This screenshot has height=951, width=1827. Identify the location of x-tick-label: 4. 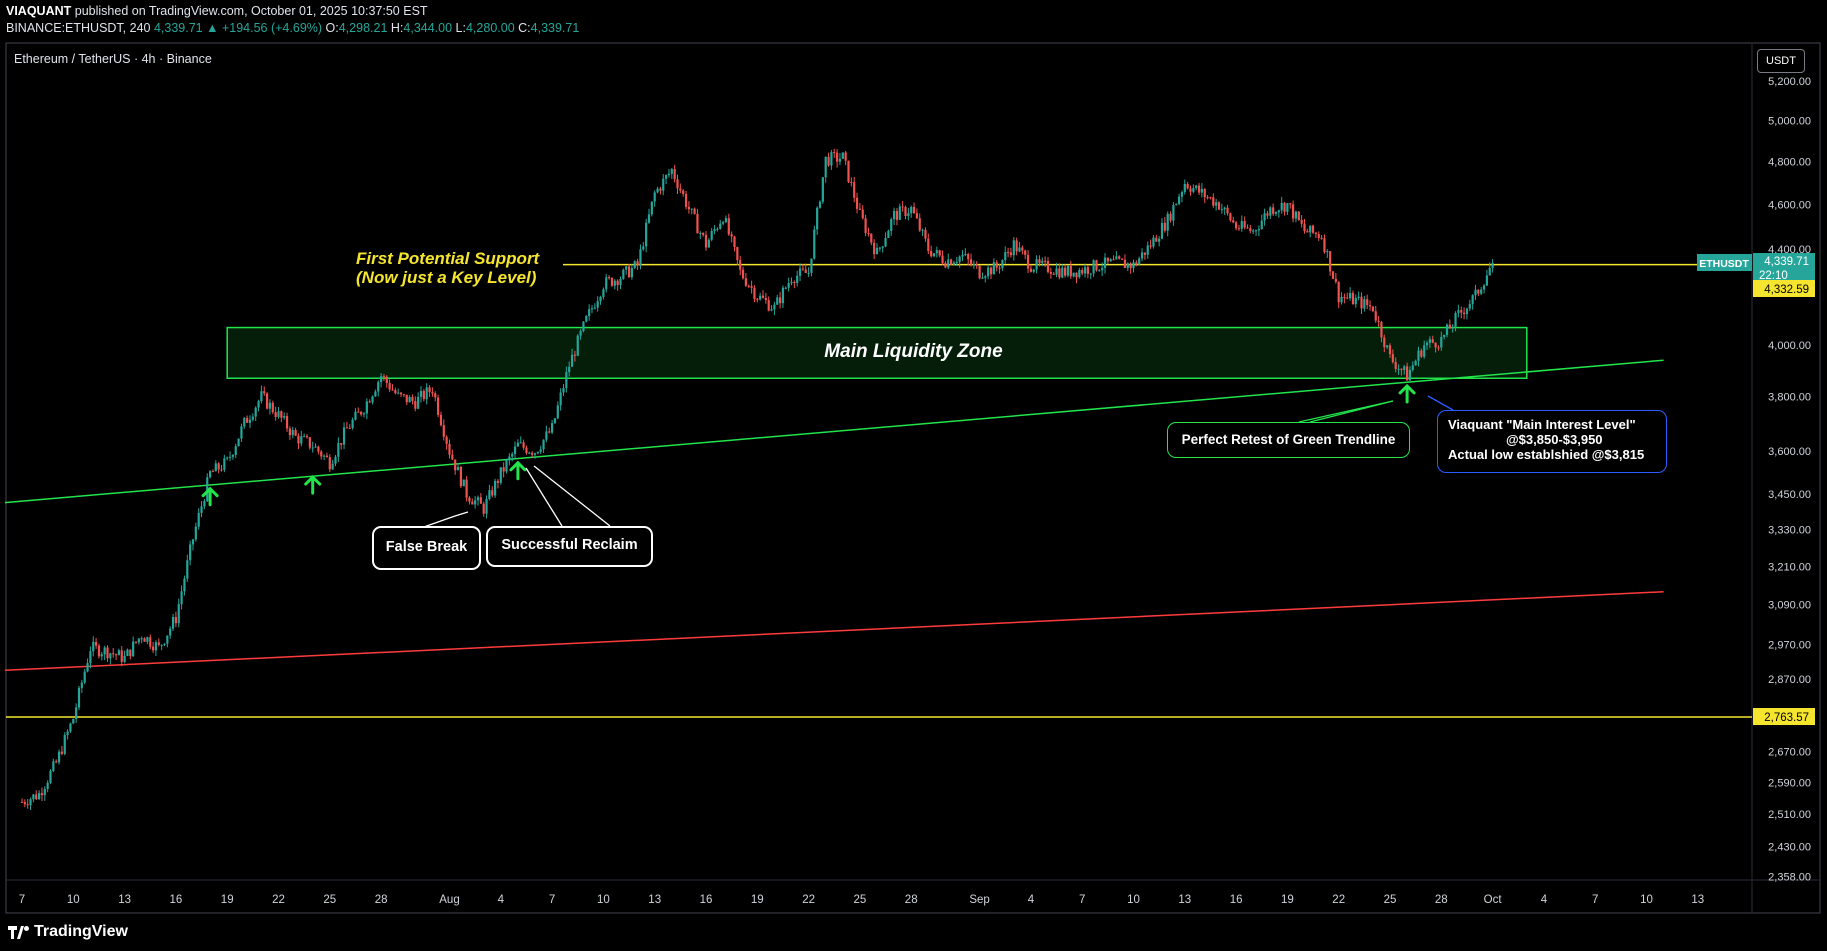
(501, 900).